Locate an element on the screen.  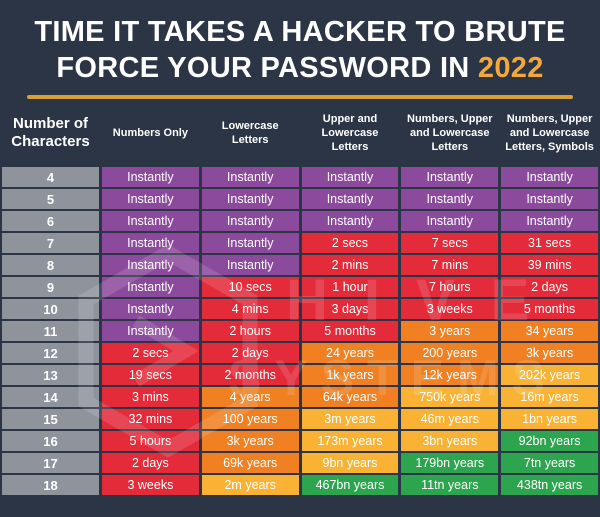
crack-time-cell: 12k years is located at coordinates (450, 375).